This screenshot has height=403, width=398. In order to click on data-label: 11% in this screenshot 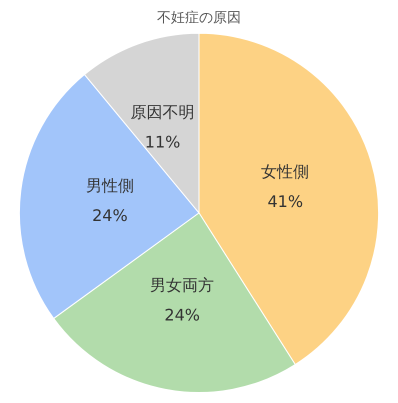, I will do `click(162, 142)`.